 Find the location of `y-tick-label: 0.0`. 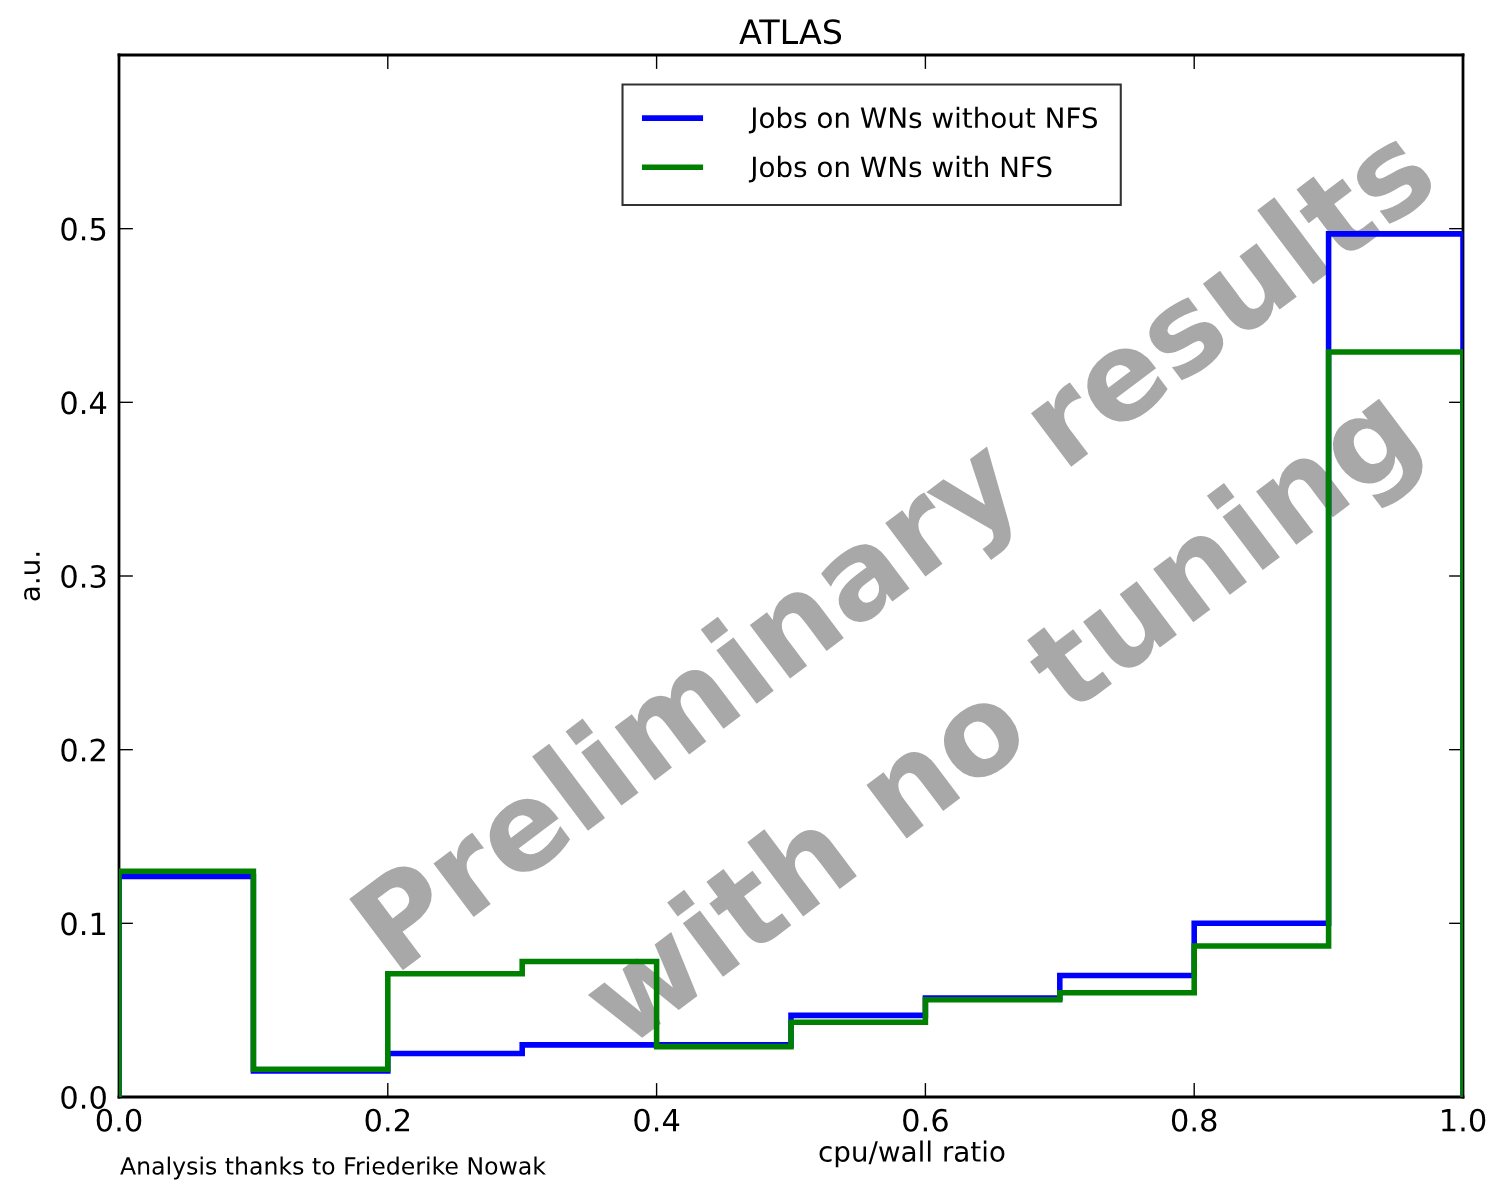

y-tick-label: 0.0 is located at coordinates (83, 1097).